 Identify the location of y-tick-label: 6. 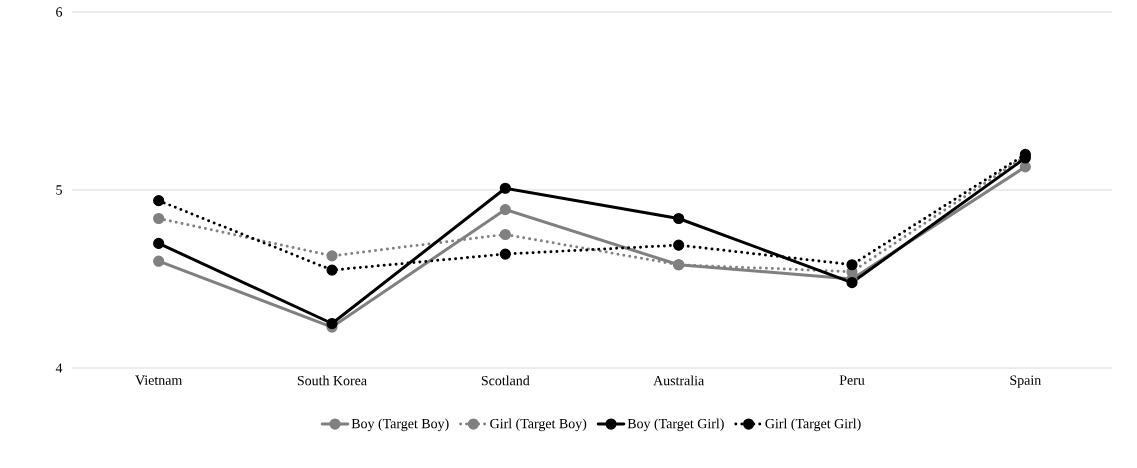
(59, 12).